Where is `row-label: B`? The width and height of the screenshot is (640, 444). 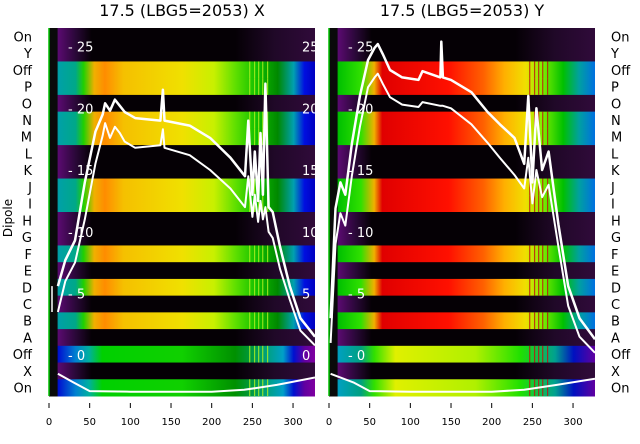 row-label: B is located at coordinates (27, 322).